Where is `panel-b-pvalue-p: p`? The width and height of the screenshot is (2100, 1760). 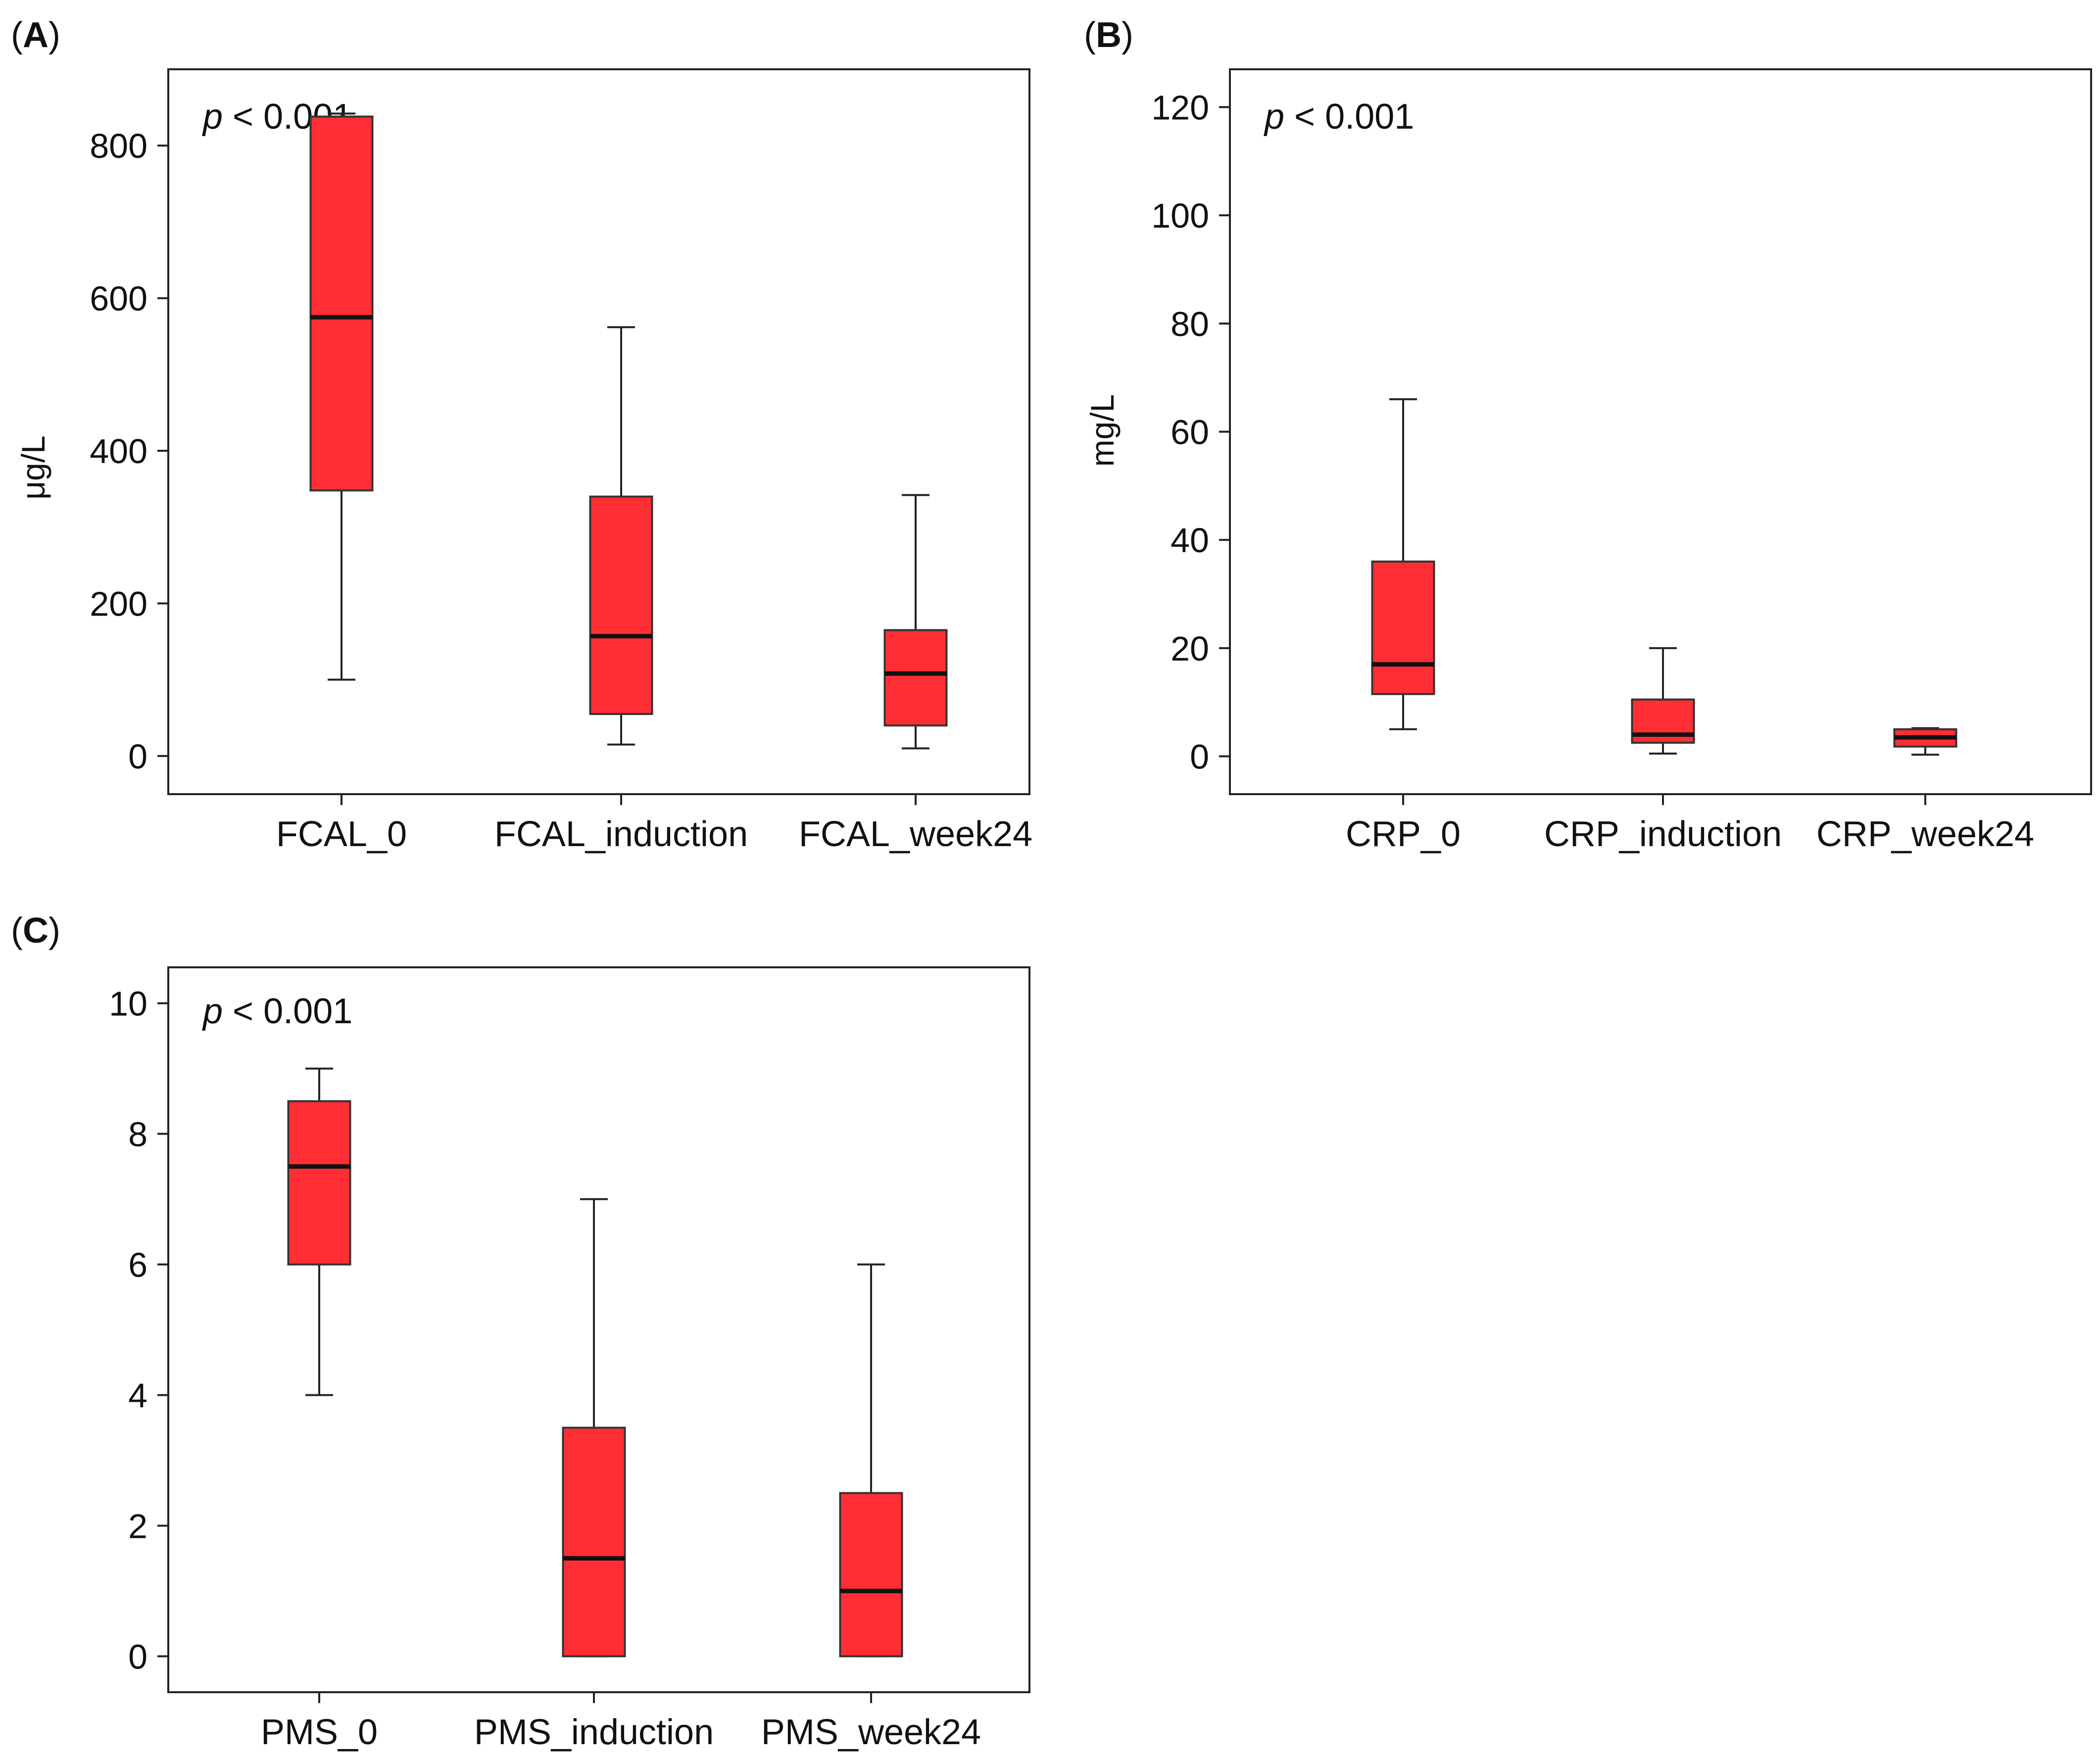 panel-b-pvalue-p: p is located at coordinates (1274, 117).